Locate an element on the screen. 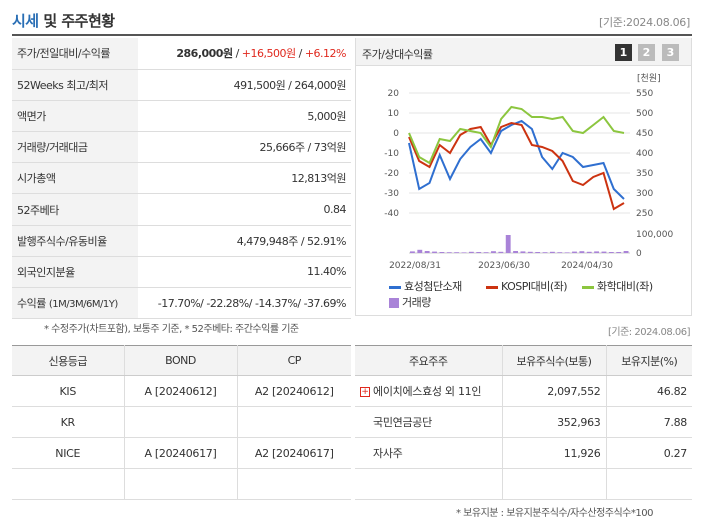 The image size is (702, 525). chart-page-3-button: 3 is located at coordinates (670, 52).